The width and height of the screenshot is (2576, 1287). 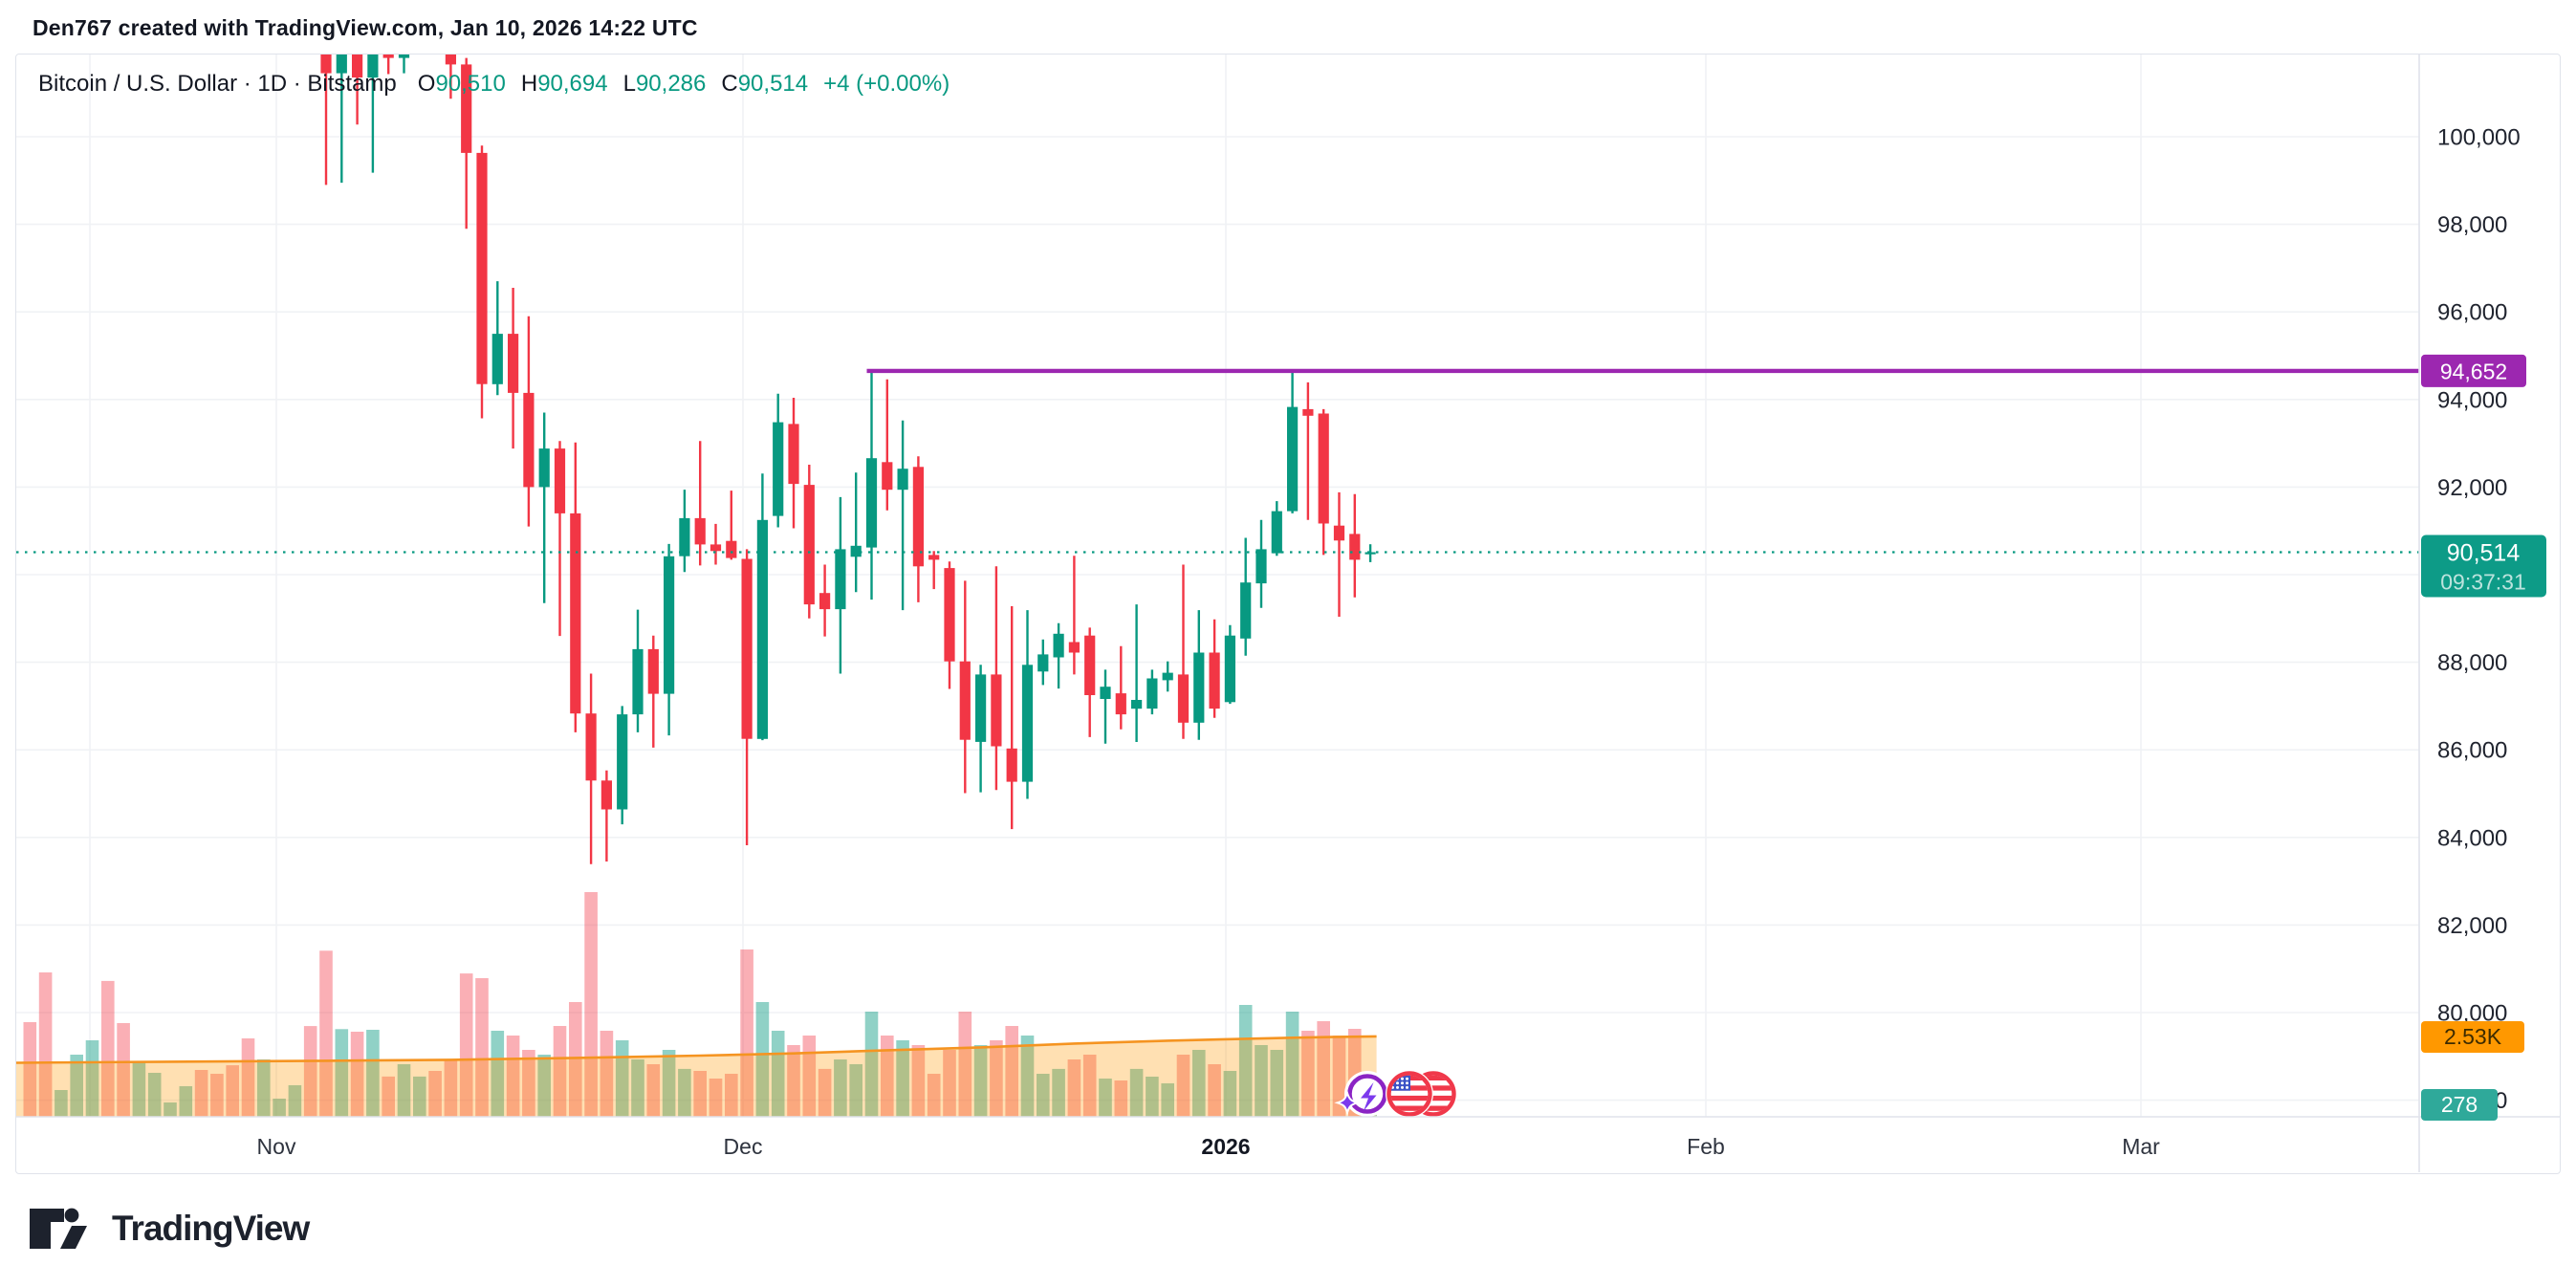 I want to click on ai-spark-event-icon, so click(x=1362, y=1094).